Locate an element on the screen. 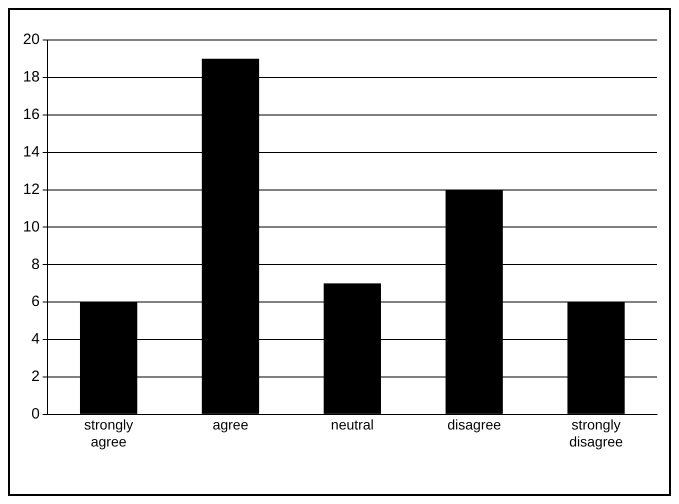 The width and height of the screenshot is (679, 504). y-tick-label: 20 is located at coordinates (31, 39).